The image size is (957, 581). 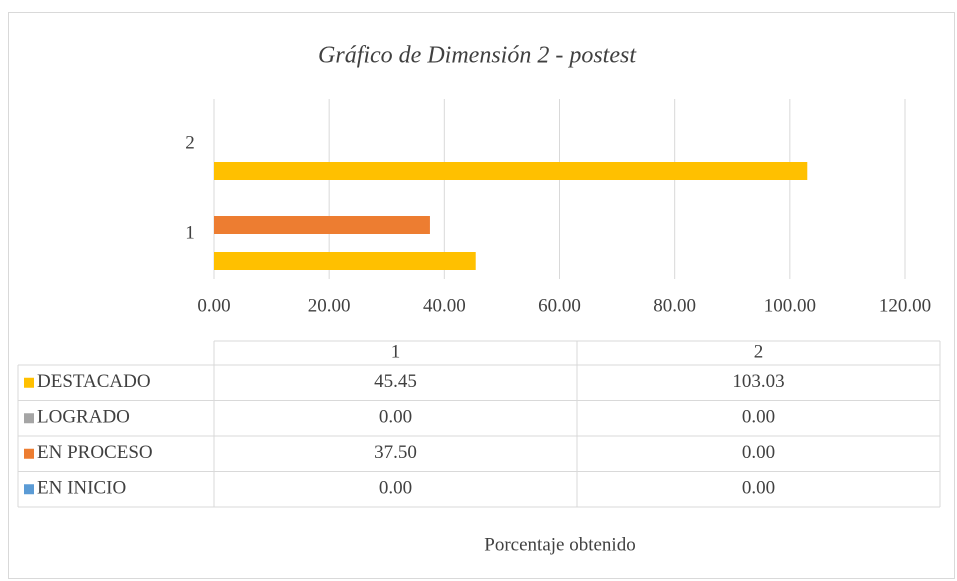 I want to click on x-tick-label: 0.00, so click(x=213, y=305).